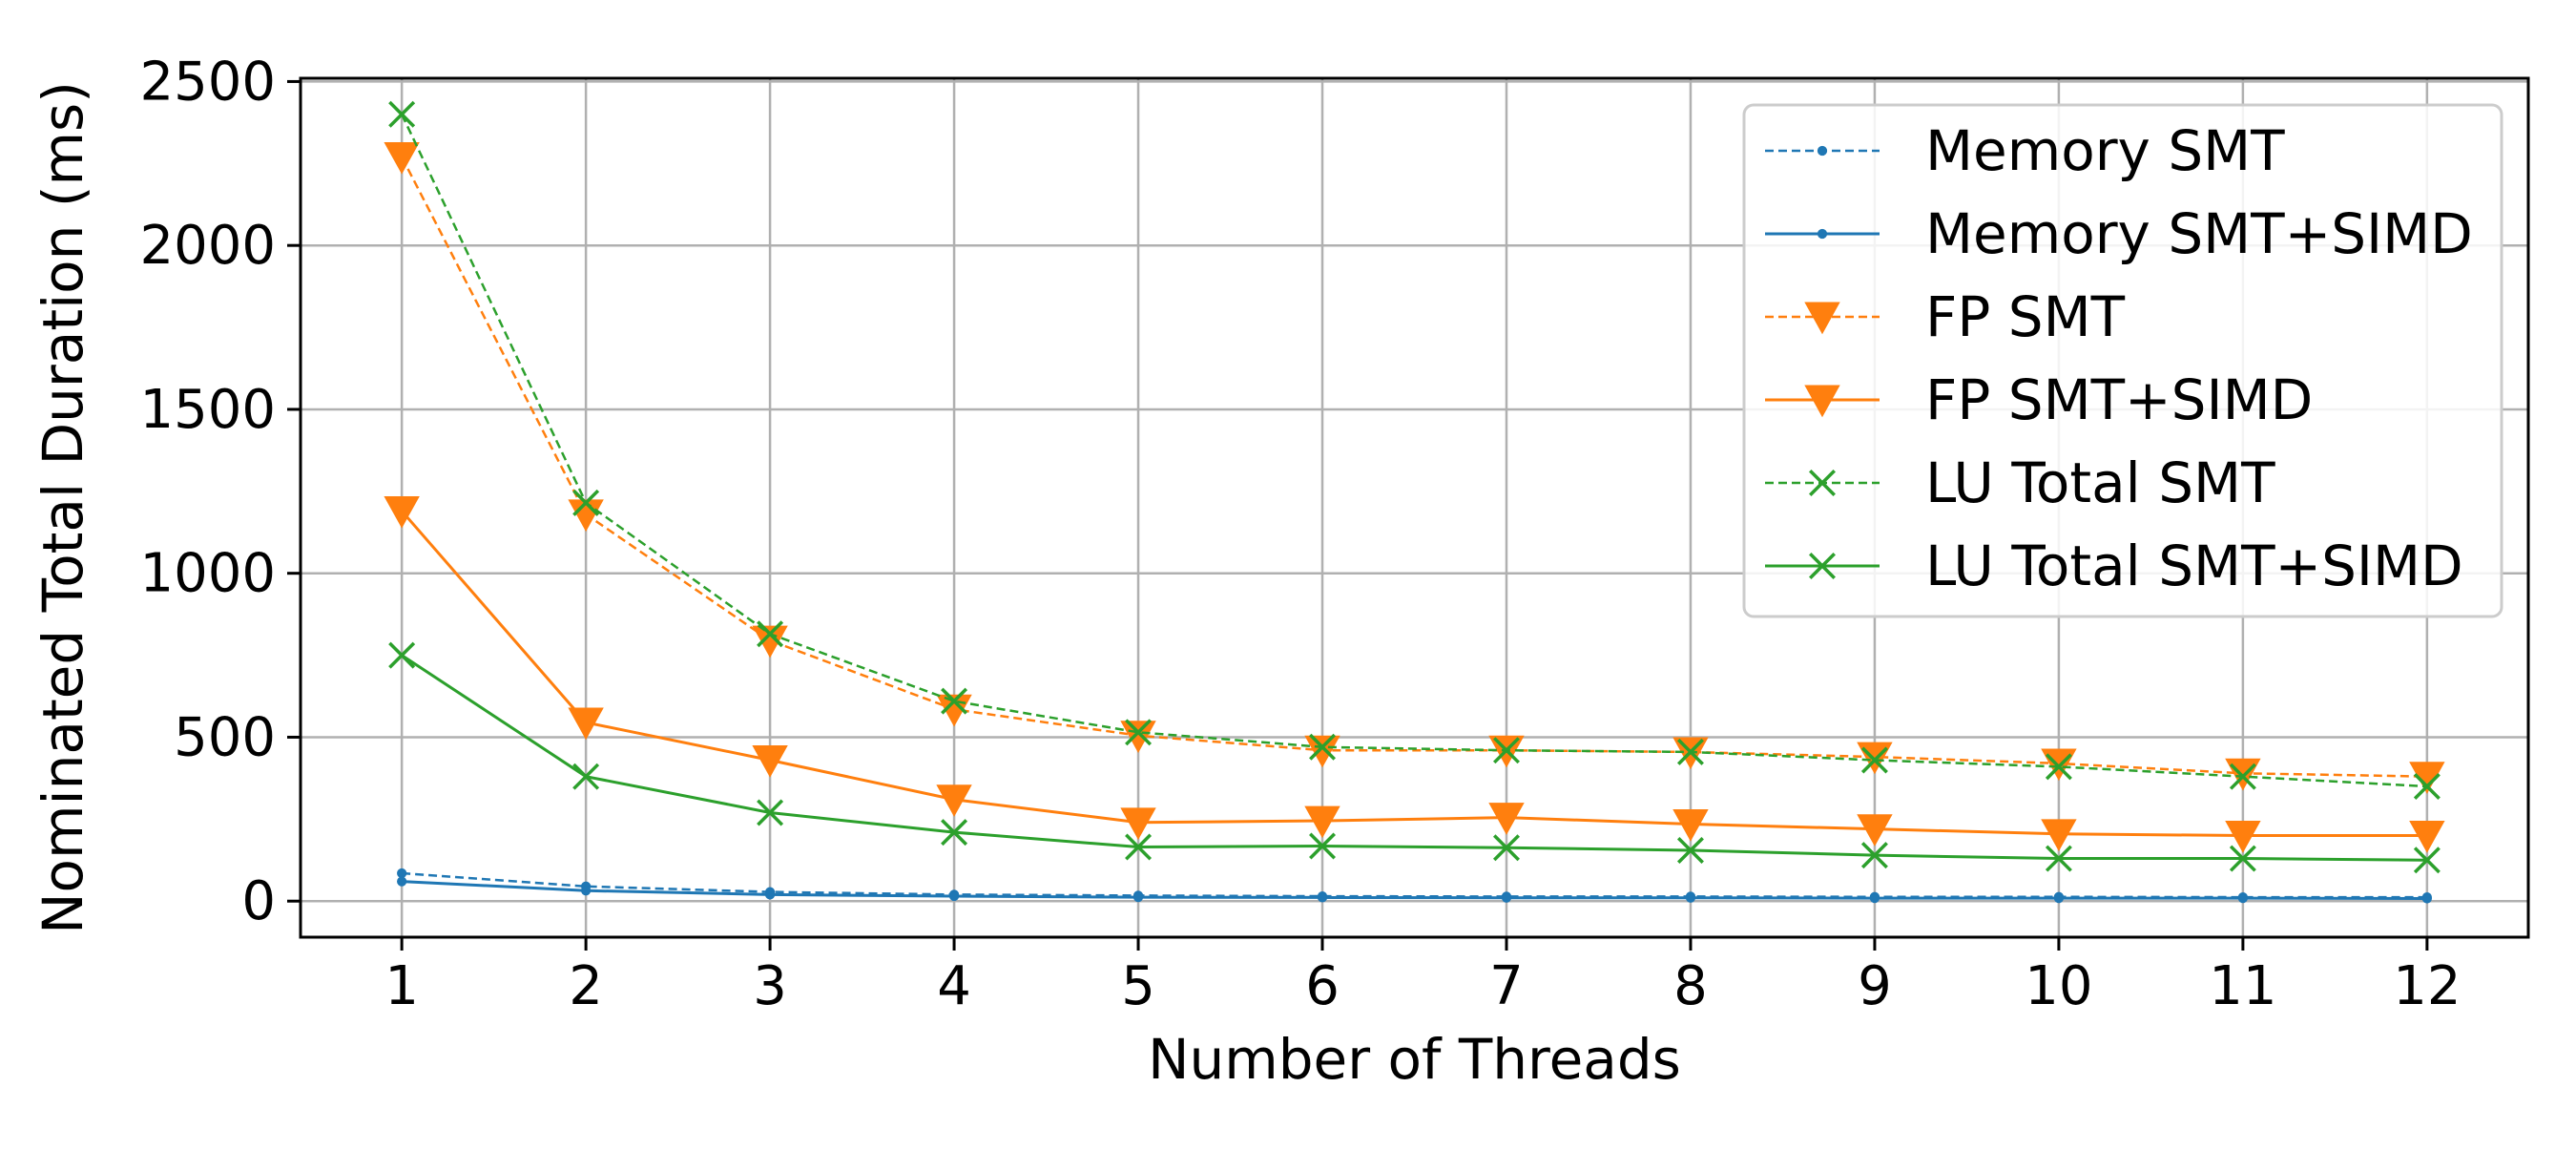 Image resolution: width=2576 pixels, height=1150 pixels. I want to click on legend-item: Memory SMT, so click(2025, 150).